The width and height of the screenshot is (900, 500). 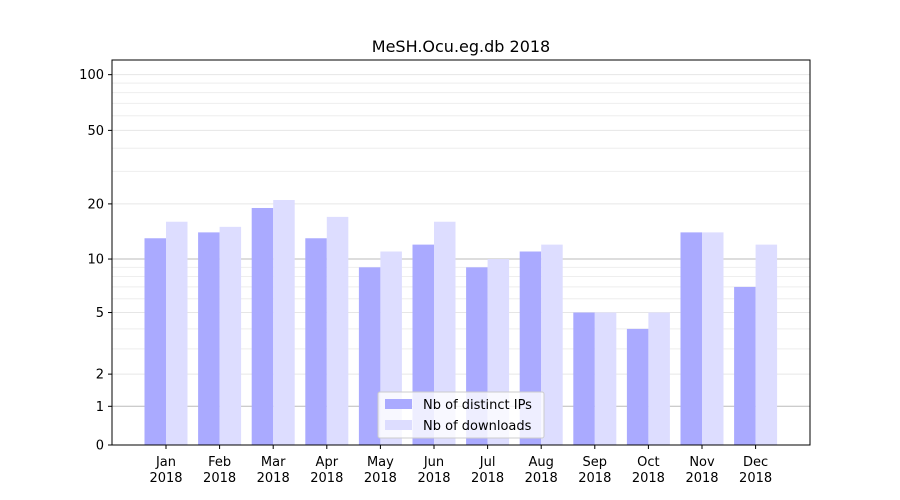 What do you see at coordinates (433, 470) in the screenshot?
I see `x-tick-label: Jun 2018` at bounding box center [433, 470].